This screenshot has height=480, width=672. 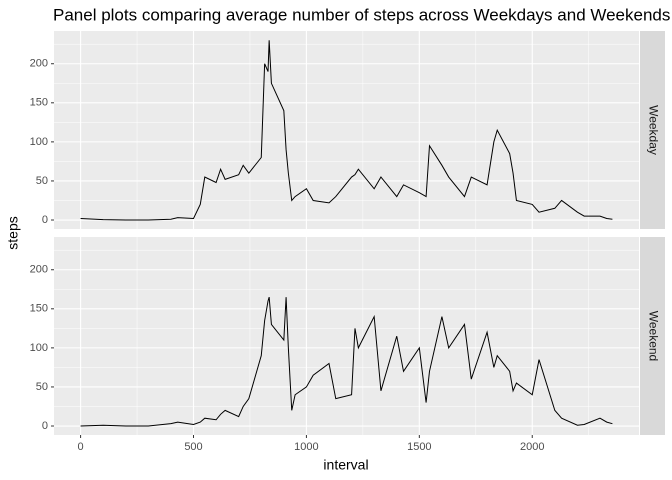 What do you see at coordinates (306, 447) in the screenshot?
I see `x-tick-label: 1000` at bounding box center [306, 447].